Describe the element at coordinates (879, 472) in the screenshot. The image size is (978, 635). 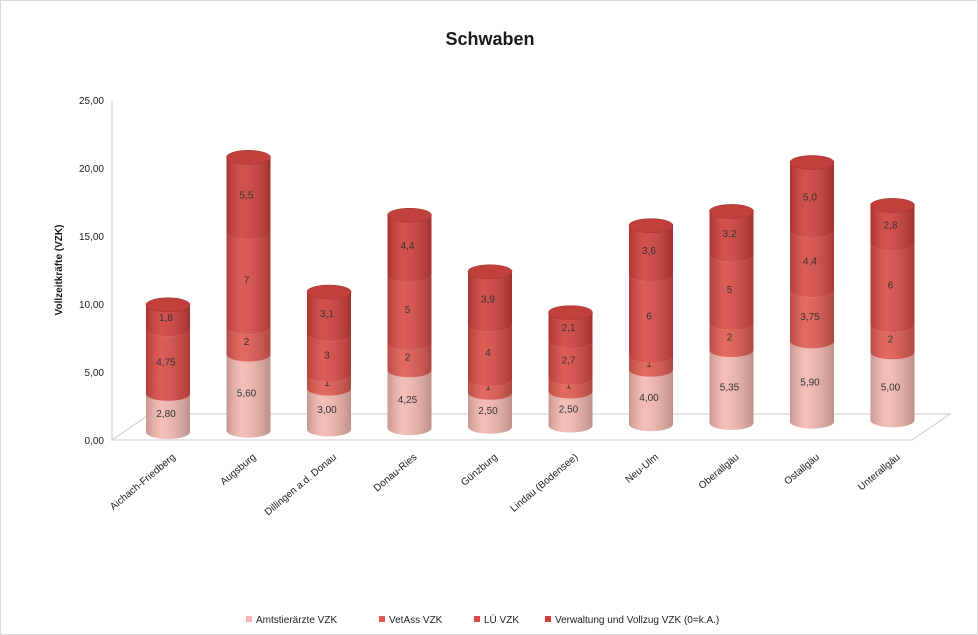
I see `x-tick-label: Unterallgäu` at that location.